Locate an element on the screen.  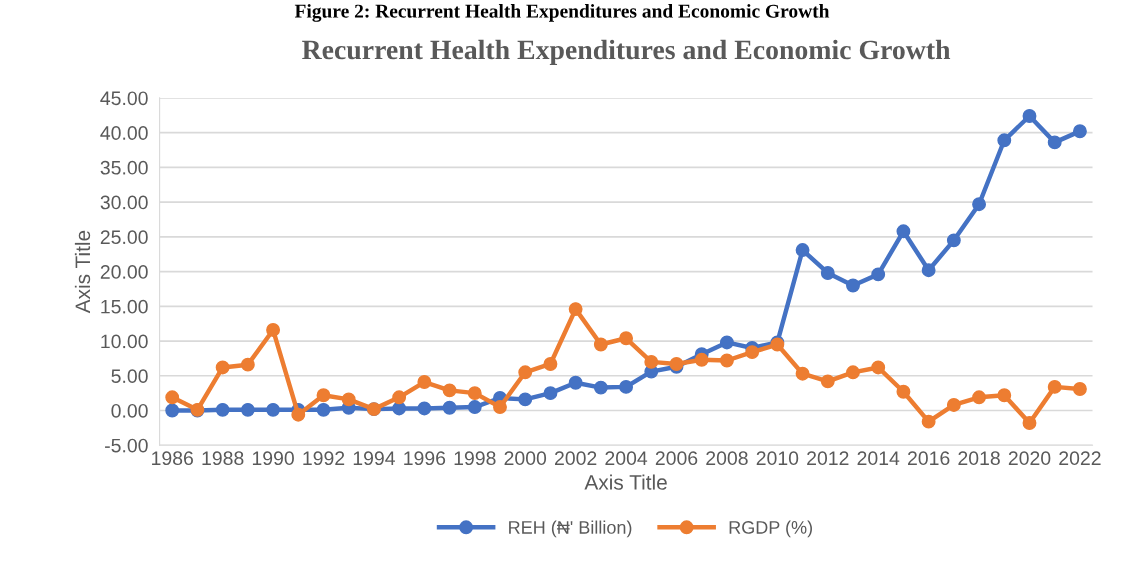
x-tick-label: 2000 is located at coordinates (525, 458).